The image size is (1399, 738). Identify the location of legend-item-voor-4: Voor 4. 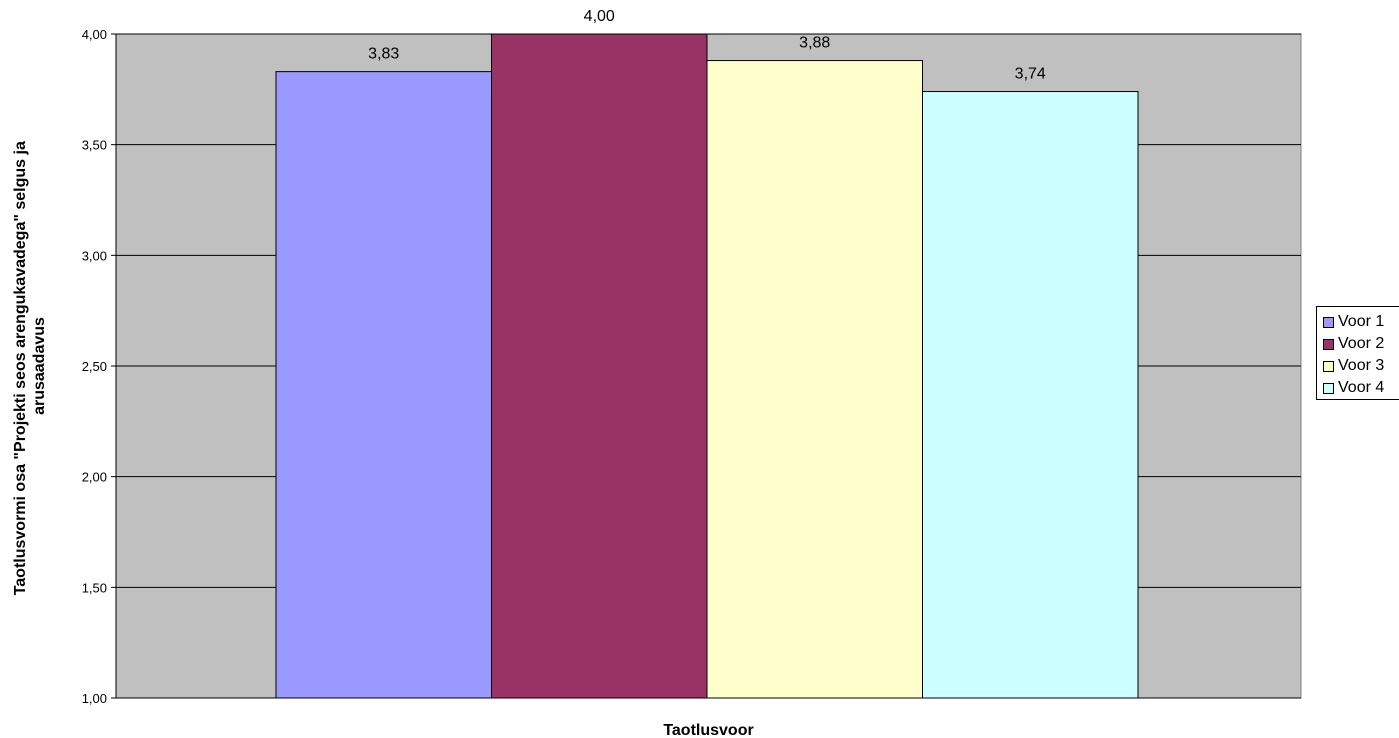
(1353, 388).